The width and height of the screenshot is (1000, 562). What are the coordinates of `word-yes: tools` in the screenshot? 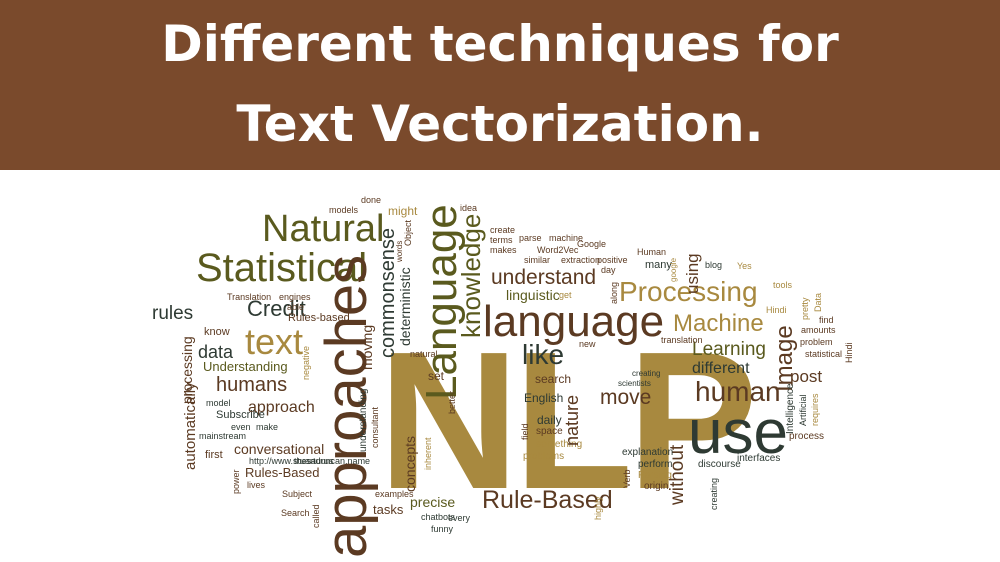 It's located at (783, 285).